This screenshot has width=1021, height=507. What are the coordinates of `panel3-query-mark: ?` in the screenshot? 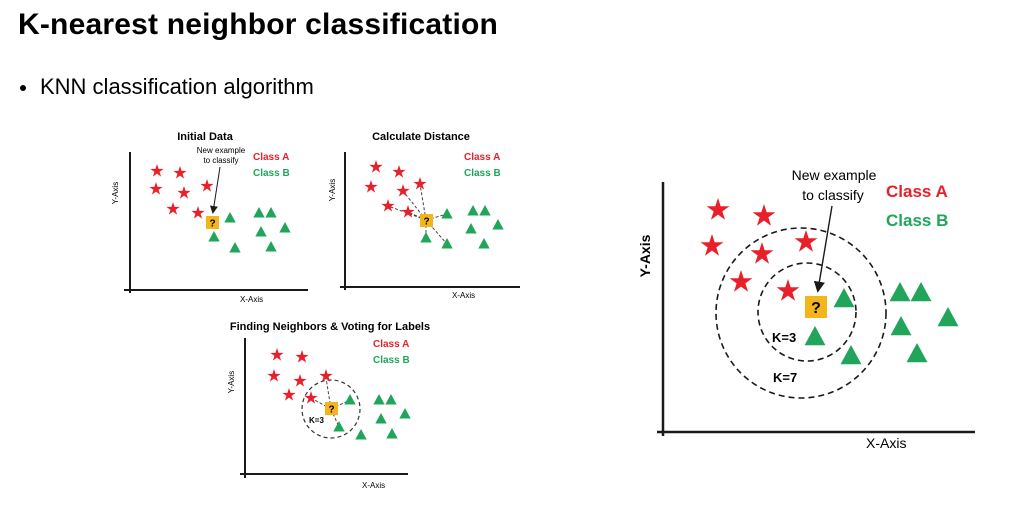 It's located at (331, 410).